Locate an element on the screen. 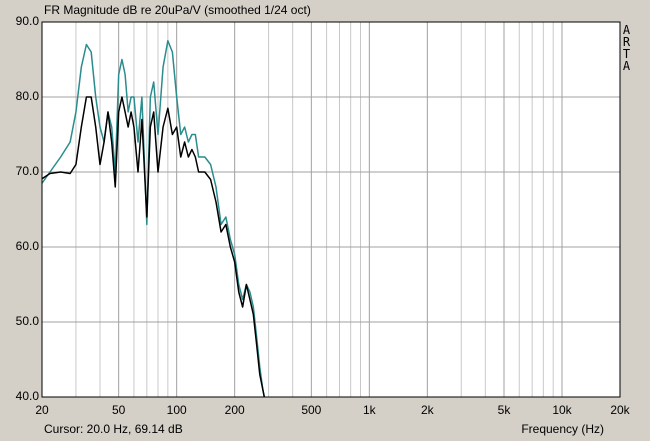 The image size is (650, 441). x-axis-label: Frequency (Hz) is located at coordinates (562, 429).